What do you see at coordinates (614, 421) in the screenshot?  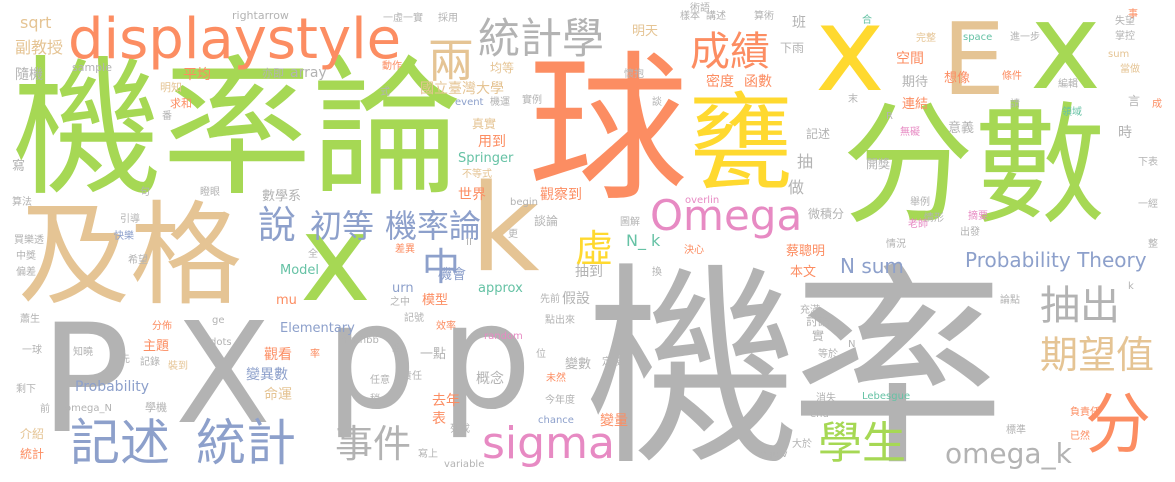 I see `cloud-word: 變量` at bounding box center [614, 421].